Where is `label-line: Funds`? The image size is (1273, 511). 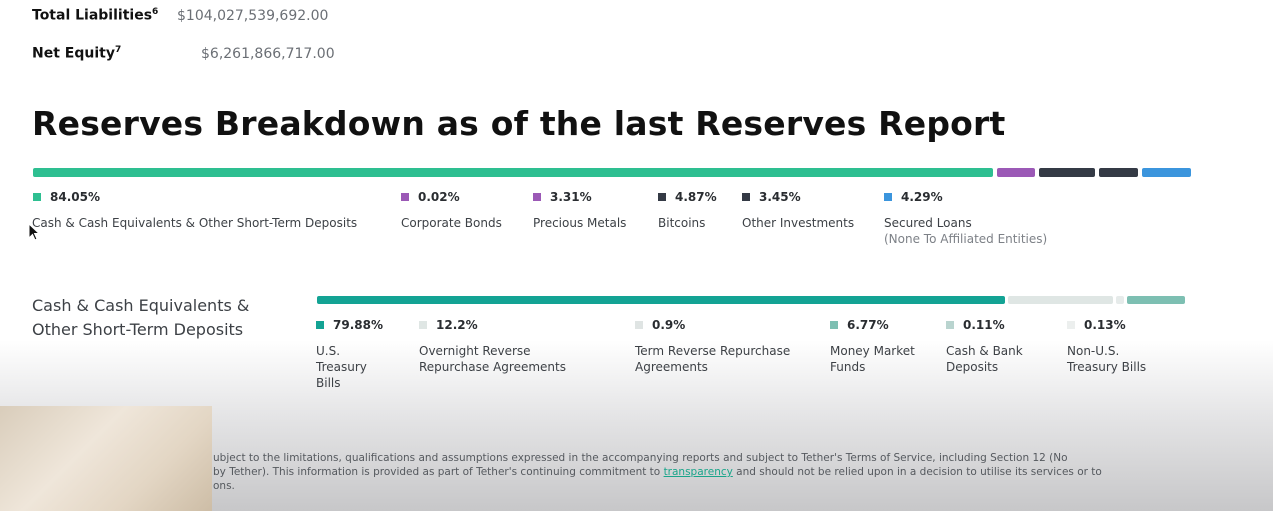 label-line: Funds is located at coordinates (848, 367).